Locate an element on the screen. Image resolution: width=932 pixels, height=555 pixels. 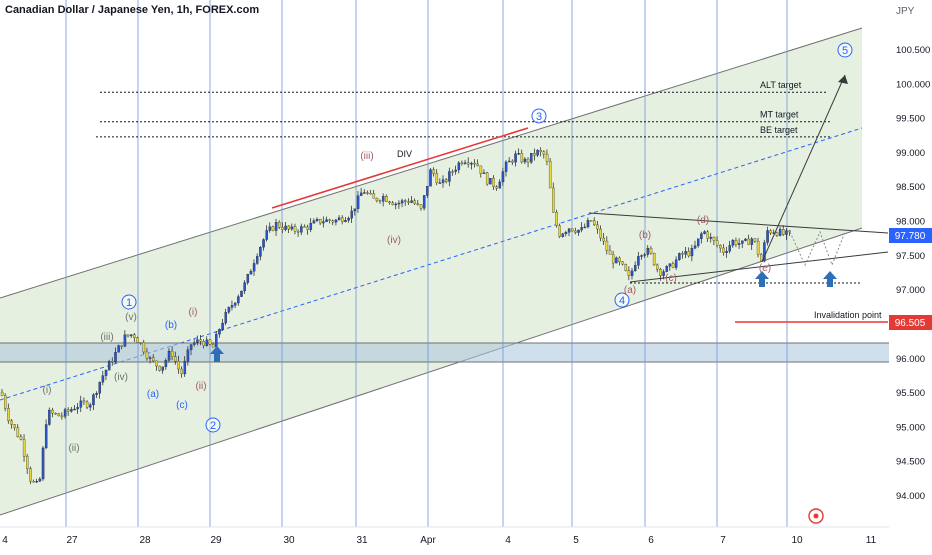
y-tick-label: 97.500 is located at coordinates (910, 256).